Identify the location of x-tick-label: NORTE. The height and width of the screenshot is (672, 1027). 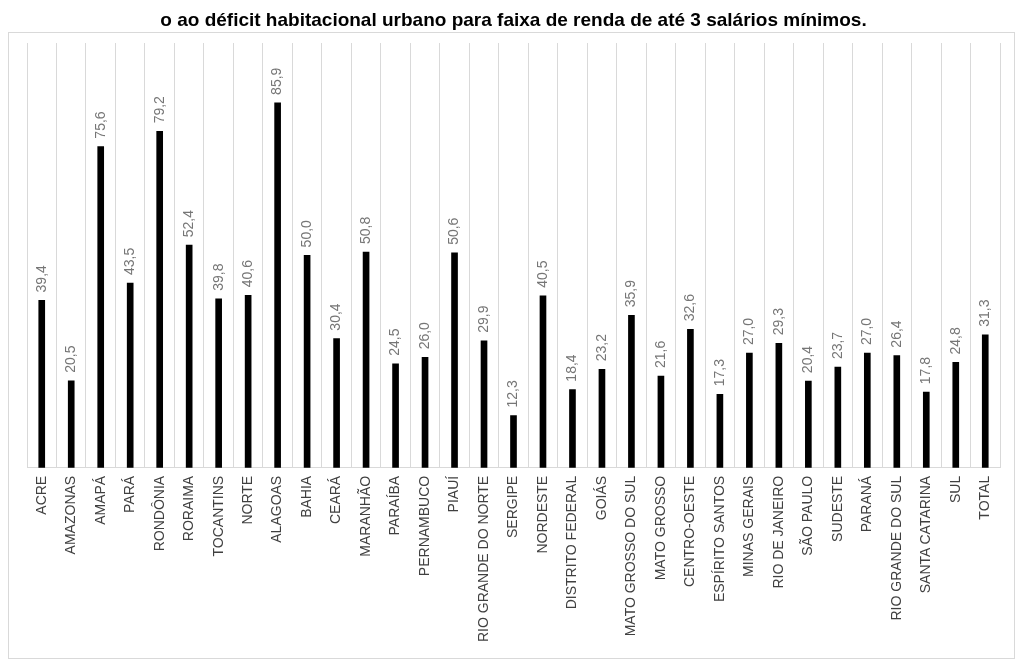
(247, 500).